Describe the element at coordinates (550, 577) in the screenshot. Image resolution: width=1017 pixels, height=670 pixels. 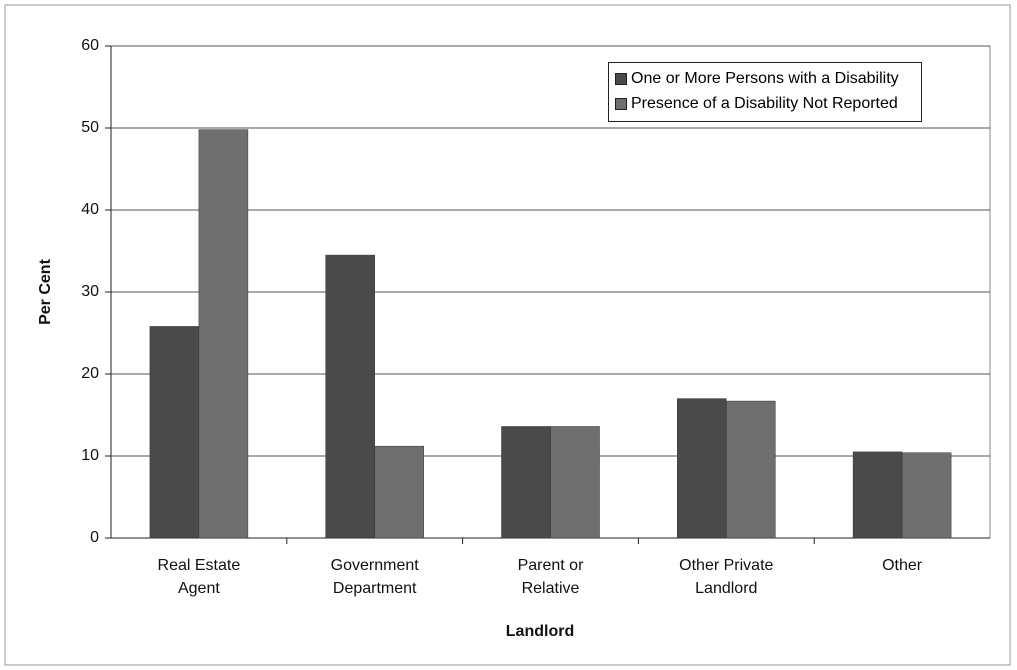
I see `x-tick-label: Parent or Relative` at that location.